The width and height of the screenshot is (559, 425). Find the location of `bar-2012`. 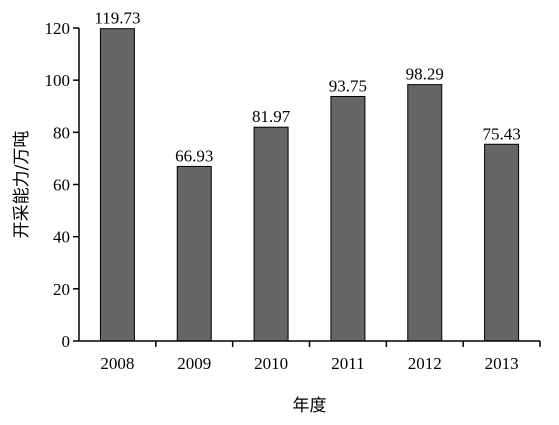

bar-2012 is located at coordinates (425, 213).